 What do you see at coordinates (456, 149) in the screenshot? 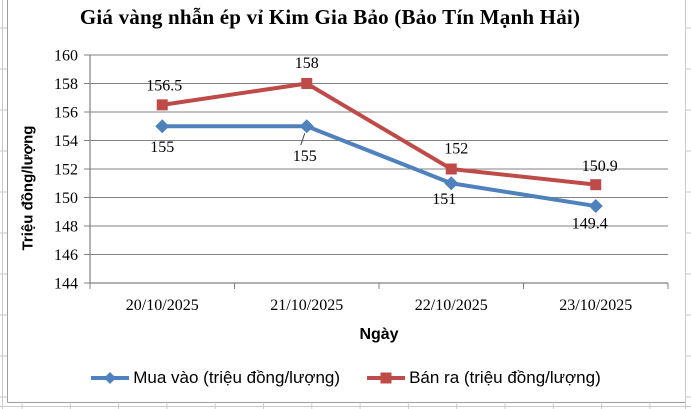
I see `data-label: 152` at bounding box center [456, 149].